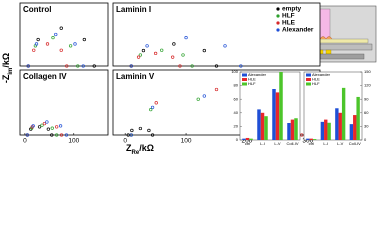 The height and width of the screenshot is (240, 378). Describe the element at coordinates (367, 71) in the screenshot. I see `y-tick-label: 150` at that location.